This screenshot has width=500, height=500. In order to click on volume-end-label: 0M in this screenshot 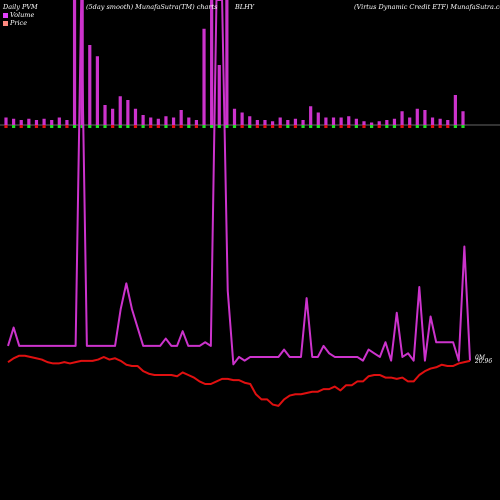, I will do `click(480, 358)`.